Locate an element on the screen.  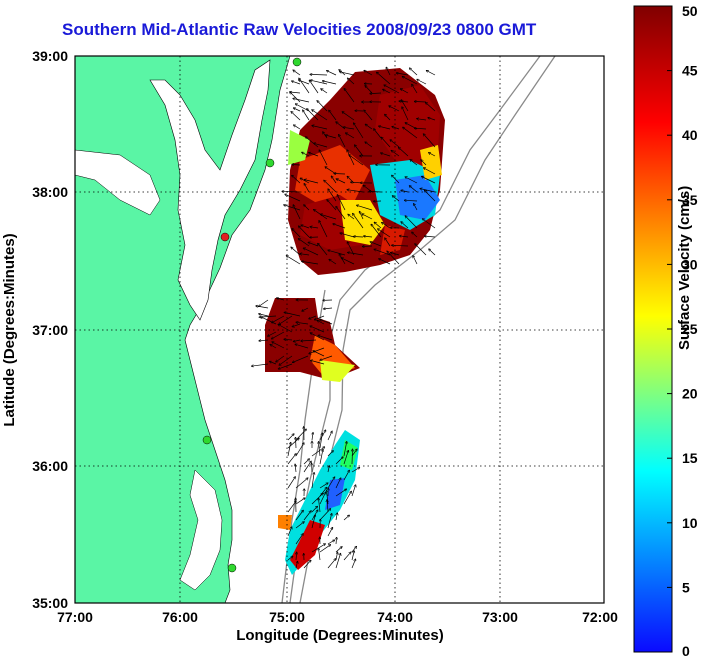
bay-inlet is located at coordinates (118, 182).